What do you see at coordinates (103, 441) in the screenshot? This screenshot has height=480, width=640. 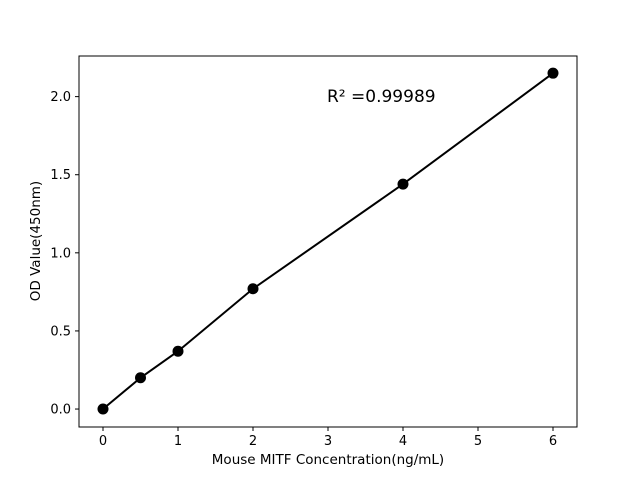 I see `x-tick-label: 0` at bounding box center [103, 441].